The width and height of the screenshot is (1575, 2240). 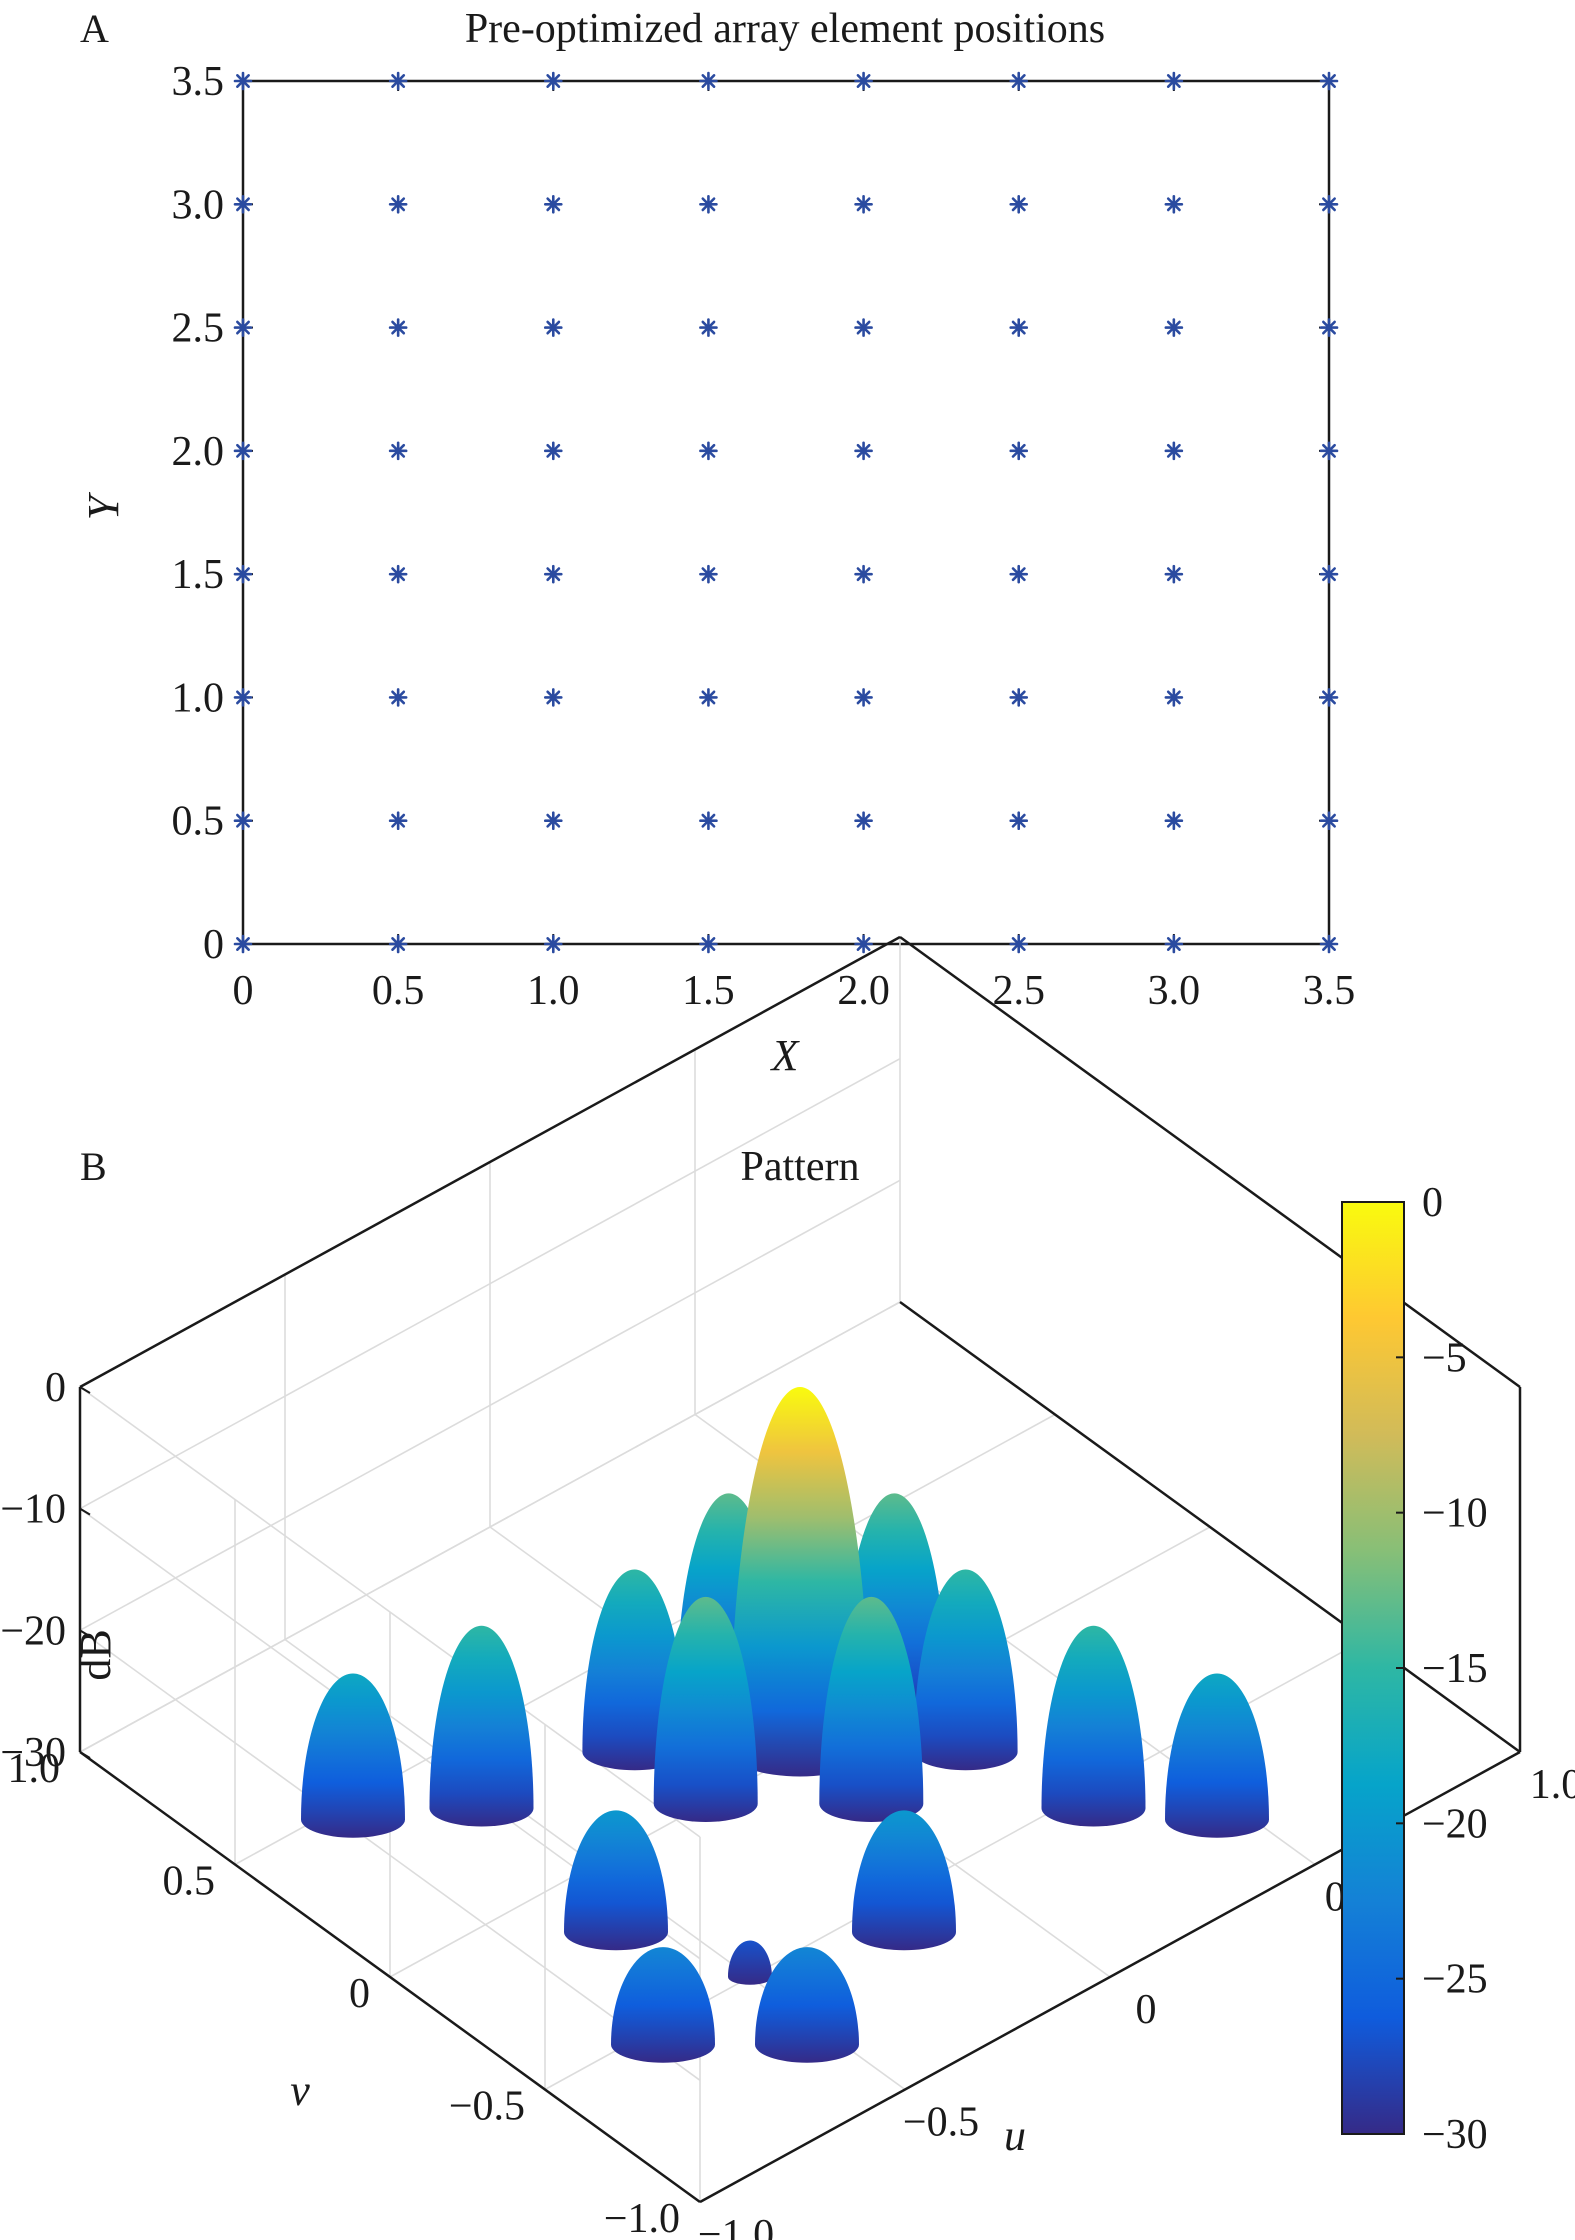 What do you see at coordinates (736, 2226) in the screenshot?
I see `u-tick-label: −1.0` at bounding box center [736, 2226].